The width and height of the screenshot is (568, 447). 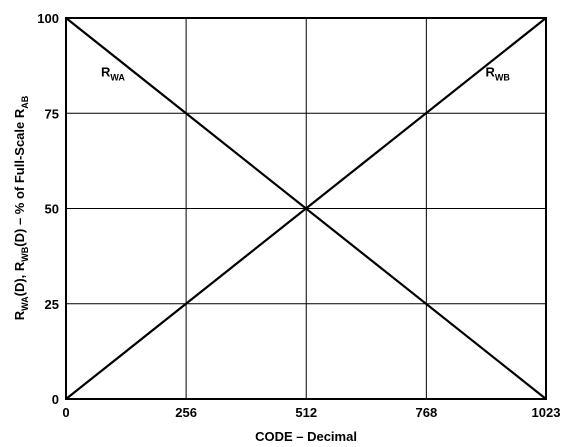 I want to click on series-label-rwb: RWB, so click(x=497, y=73).